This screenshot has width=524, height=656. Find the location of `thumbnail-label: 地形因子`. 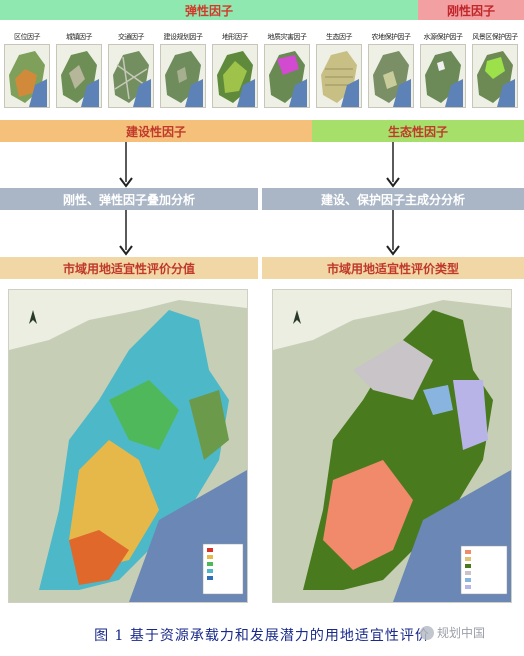

thumbnail-label: 地形因子 is located at coordinates (235, 37).